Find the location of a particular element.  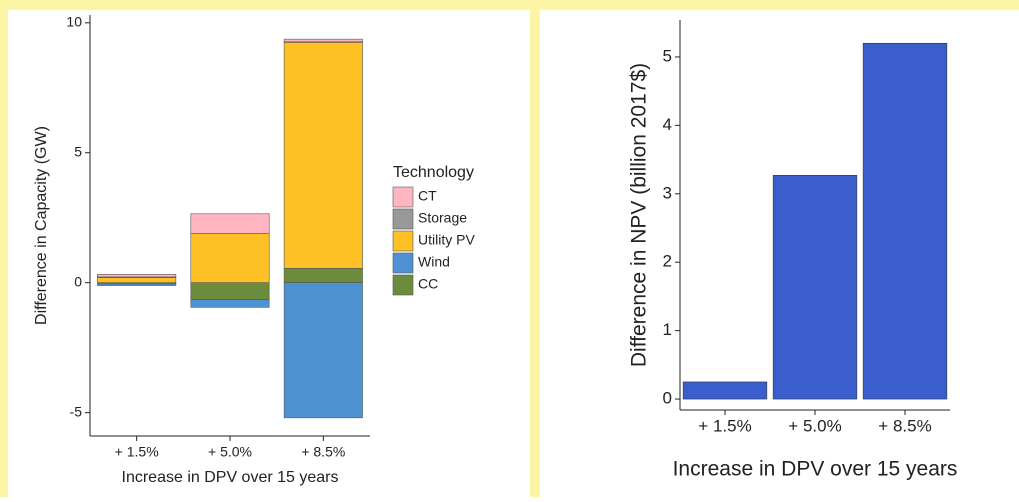

y-tick-label: 4 is located at coordinates (667, 124).